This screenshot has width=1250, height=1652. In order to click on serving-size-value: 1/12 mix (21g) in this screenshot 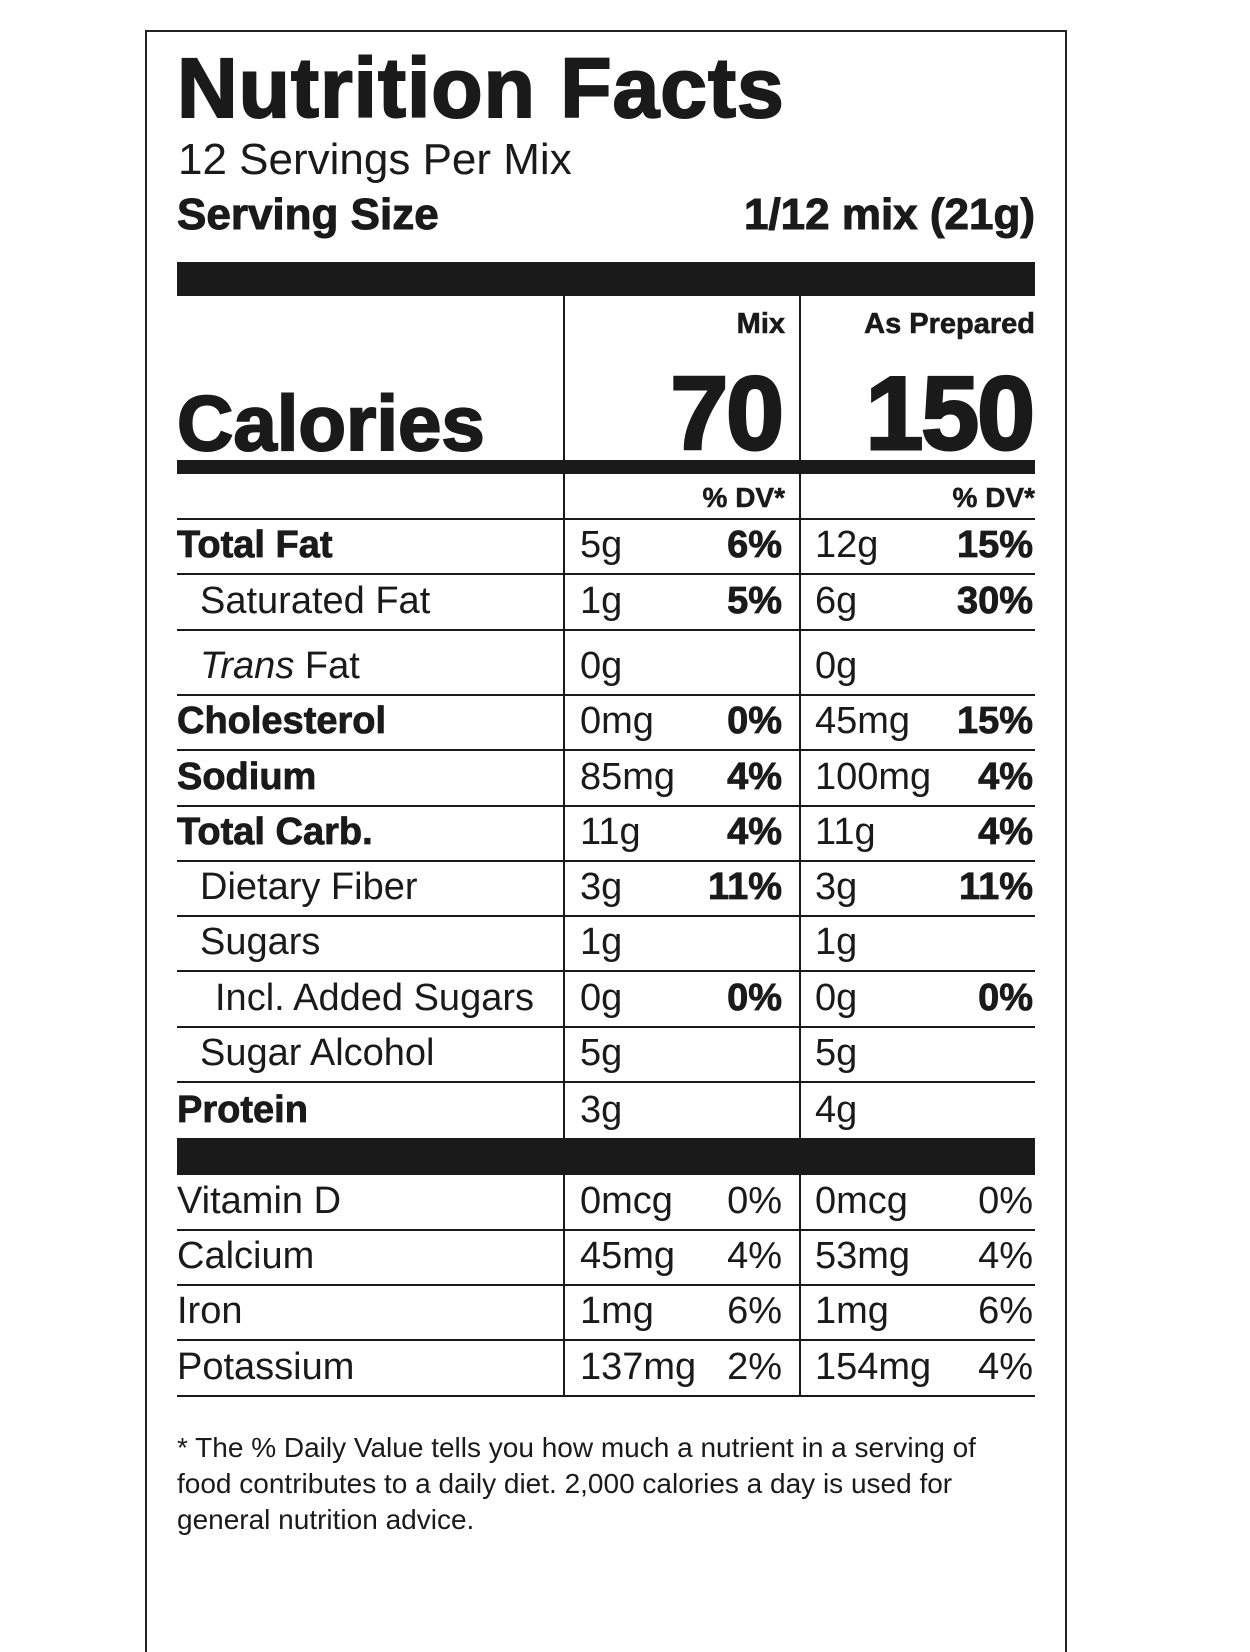, I will do `click(889, 215)`.